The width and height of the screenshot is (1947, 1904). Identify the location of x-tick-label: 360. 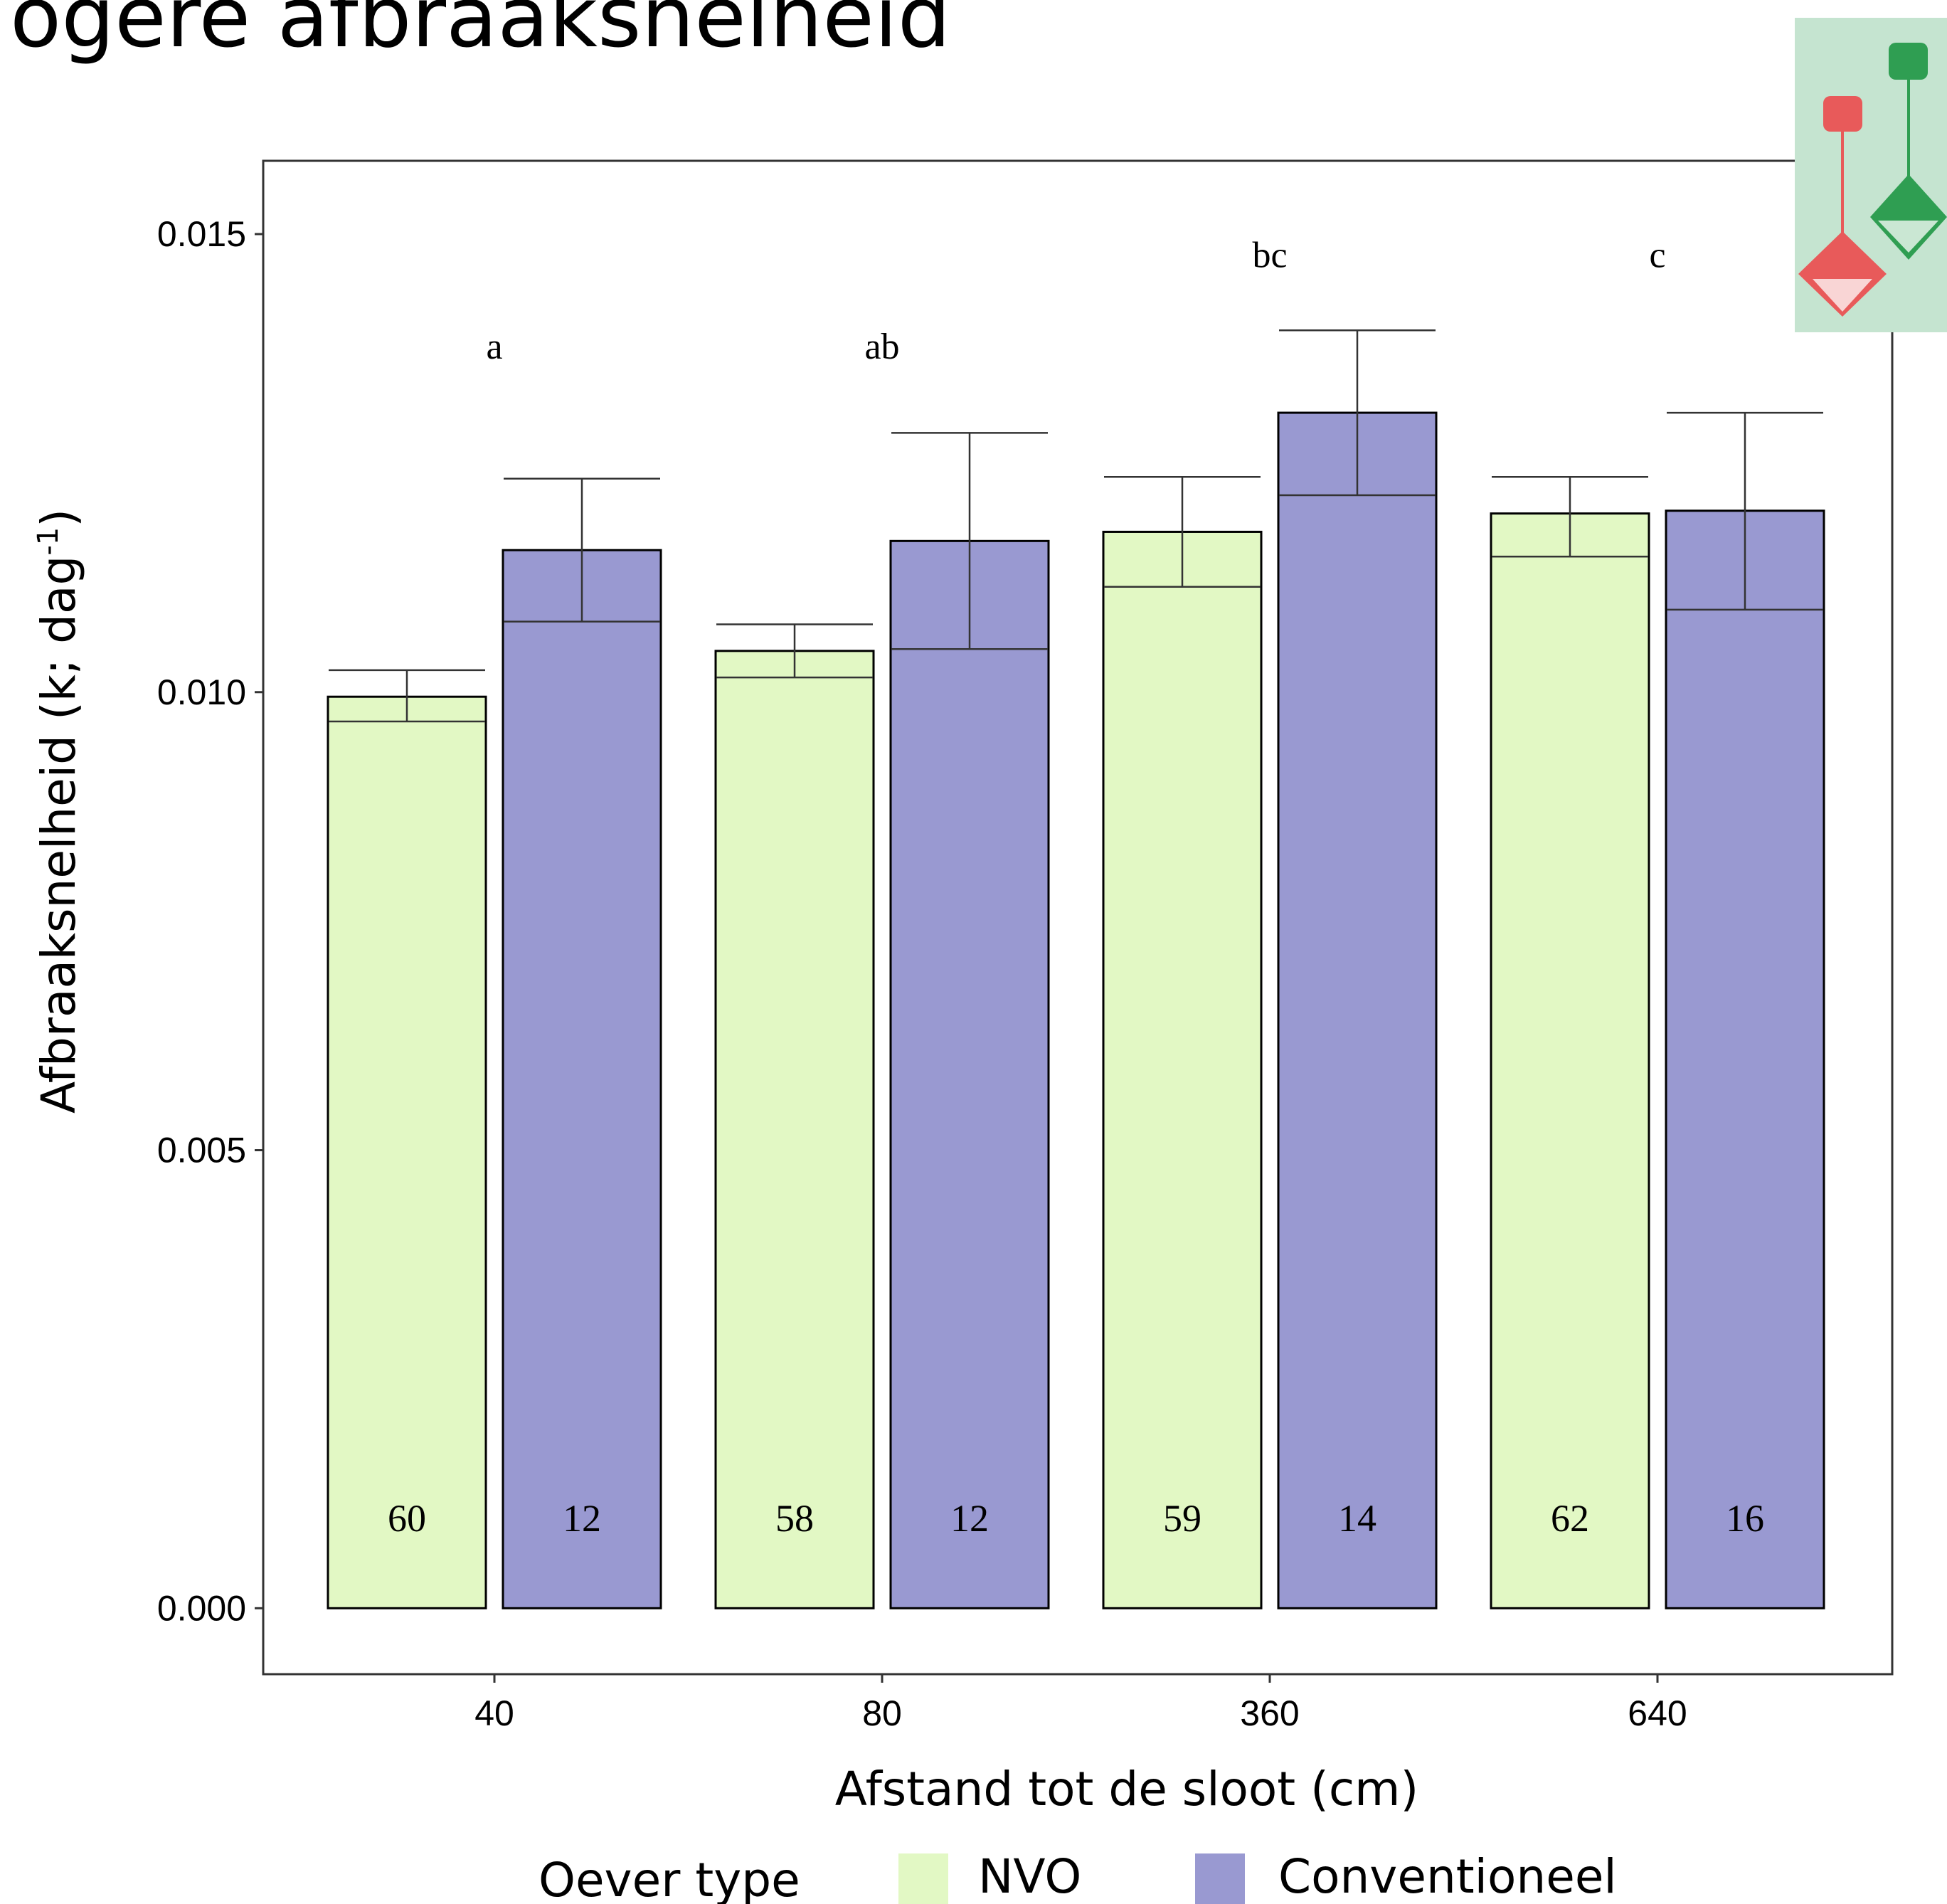
(1269, 1713).